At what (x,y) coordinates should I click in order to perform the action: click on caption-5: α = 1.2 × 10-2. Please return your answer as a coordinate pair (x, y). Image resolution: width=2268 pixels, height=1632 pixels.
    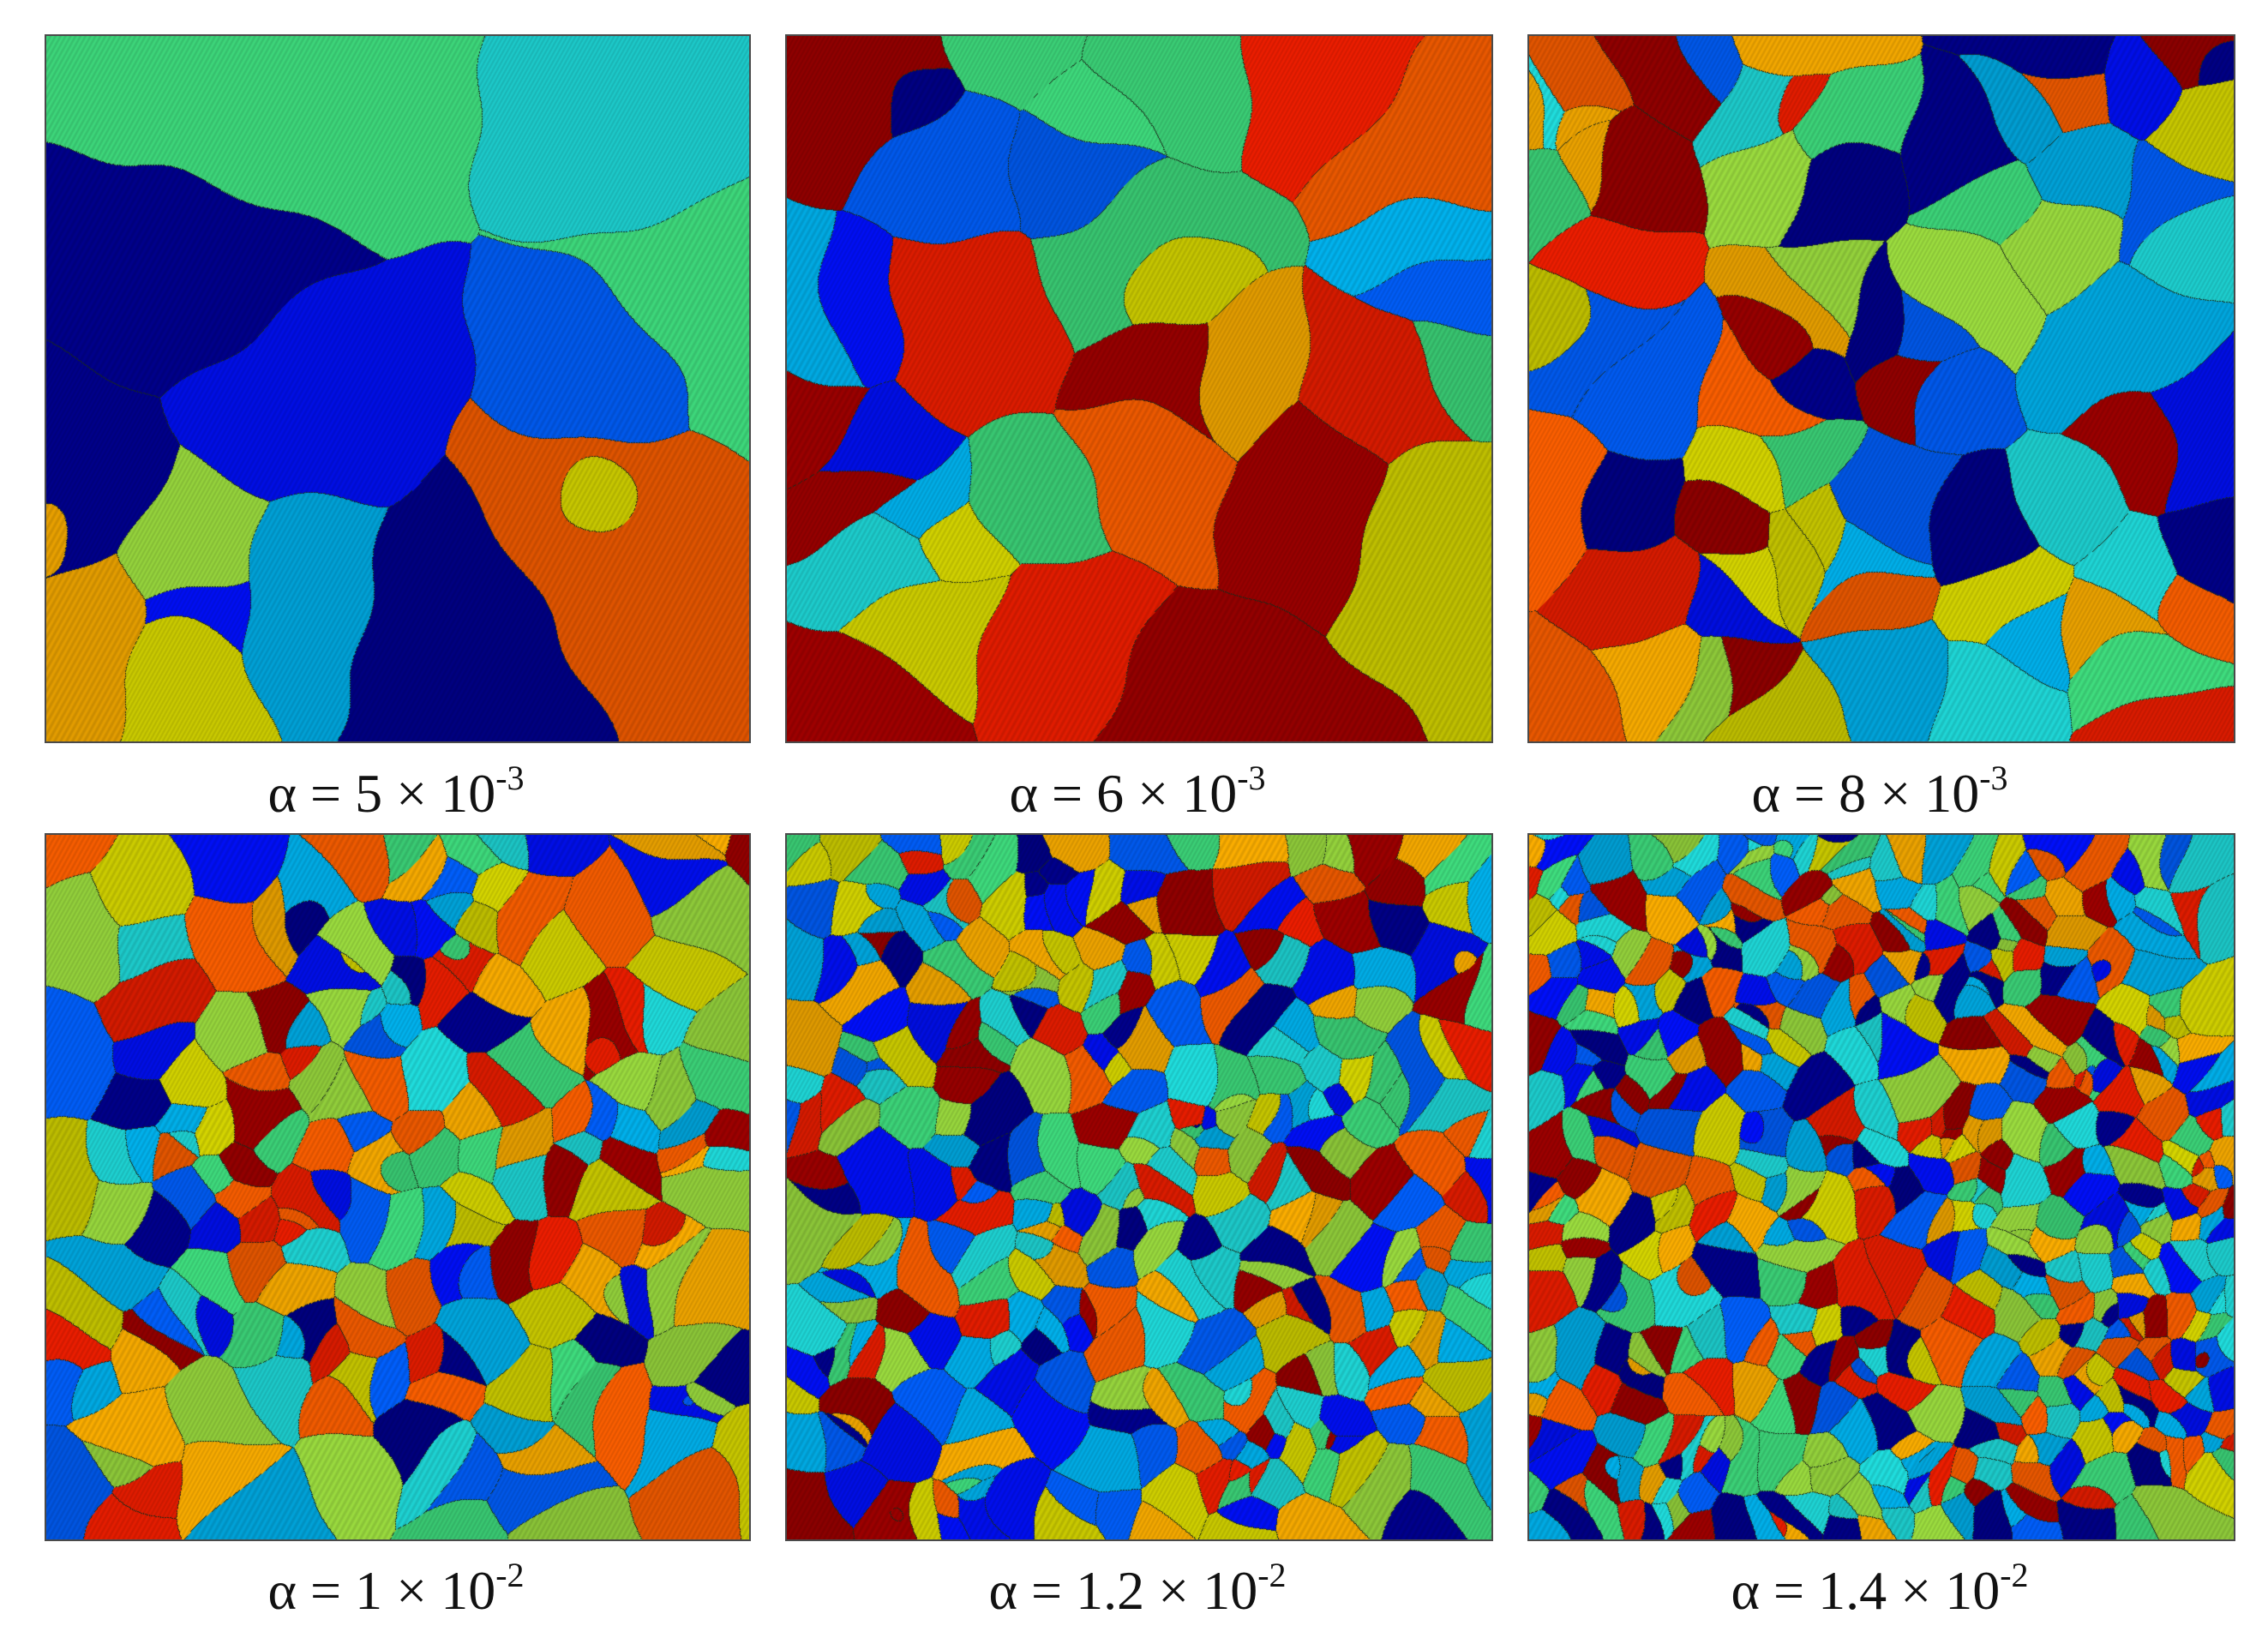
    Looking at the image, I should click on (1137, 1588).